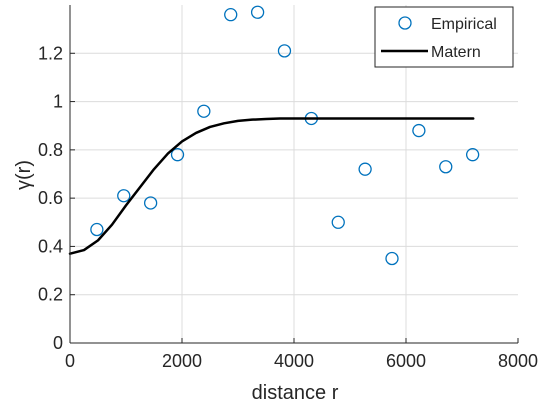 The width and height of the screenshot is (550, 407). Describe the element at coordinates (464, 24) in the screenshot. I see `legend-label-empirical: Empirical` at that location.